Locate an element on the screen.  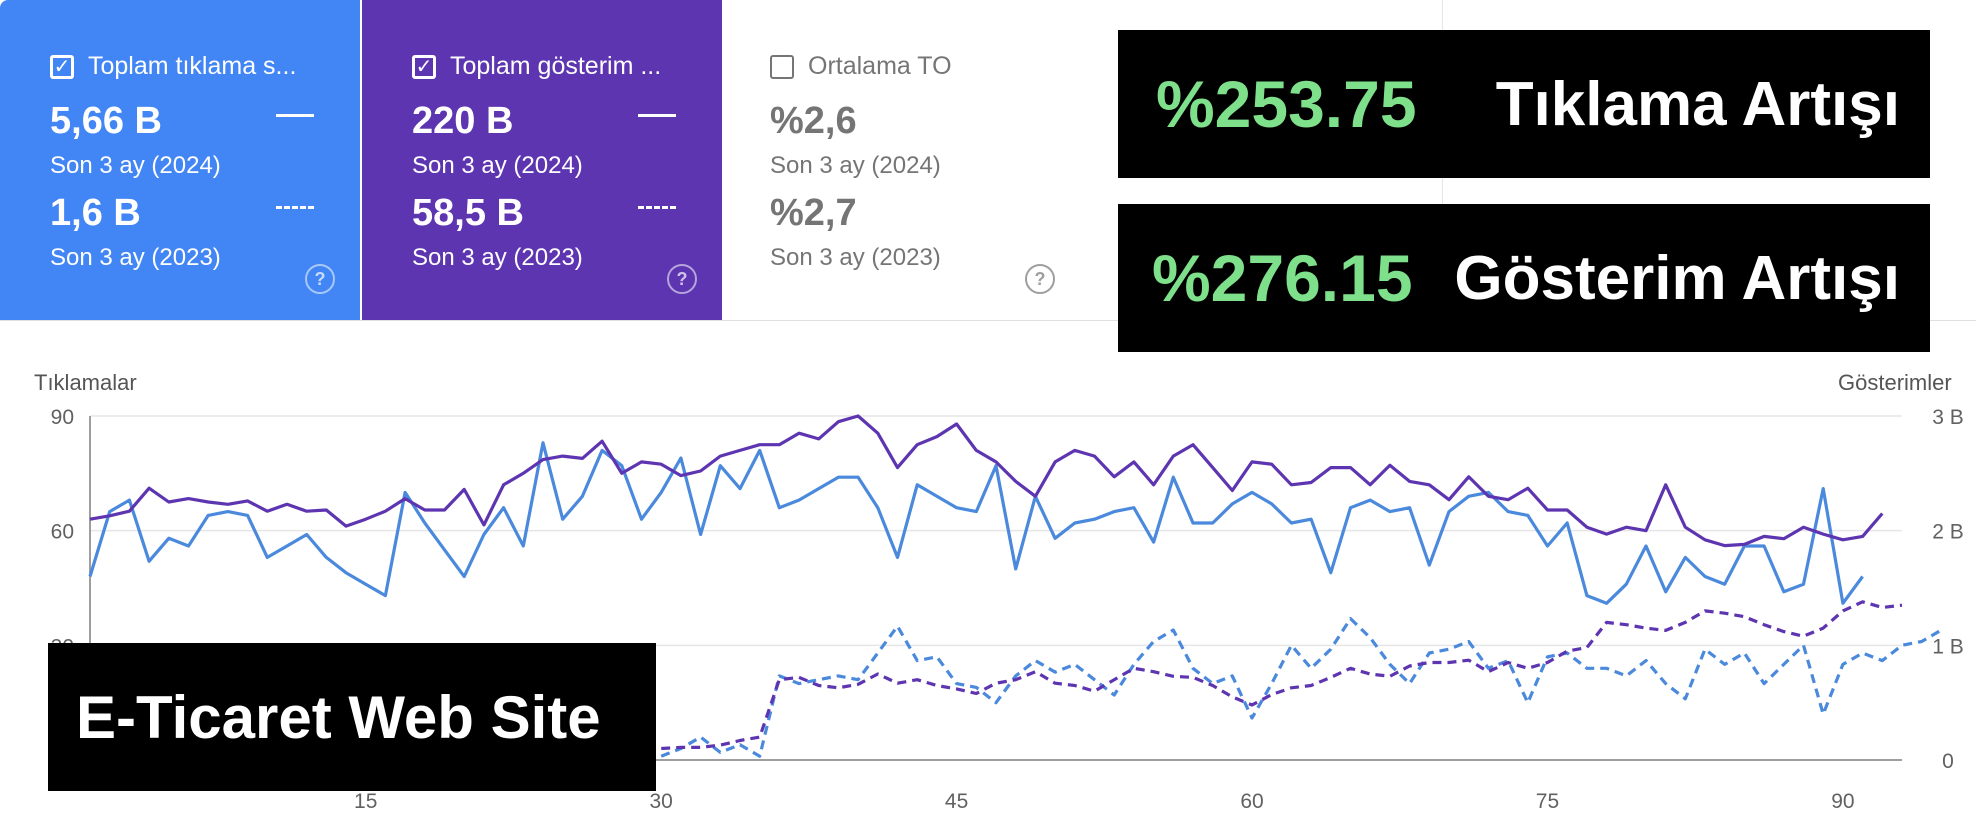
y-right-tick-label: 3 B is located at coordinates (1948, 417).